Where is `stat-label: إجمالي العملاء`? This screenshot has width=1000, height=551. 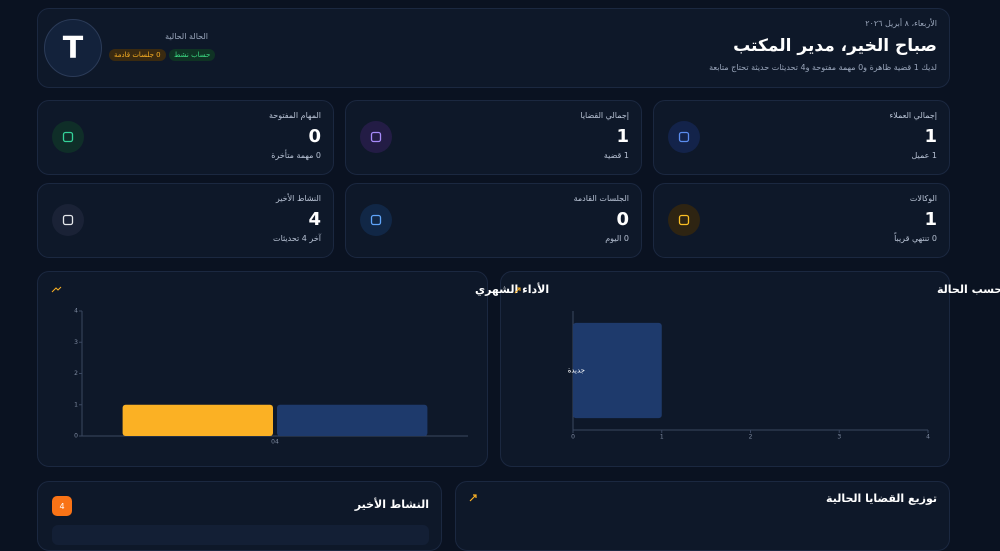 stat-label: إجمالي العملاء is located at coordinates (913, 115).